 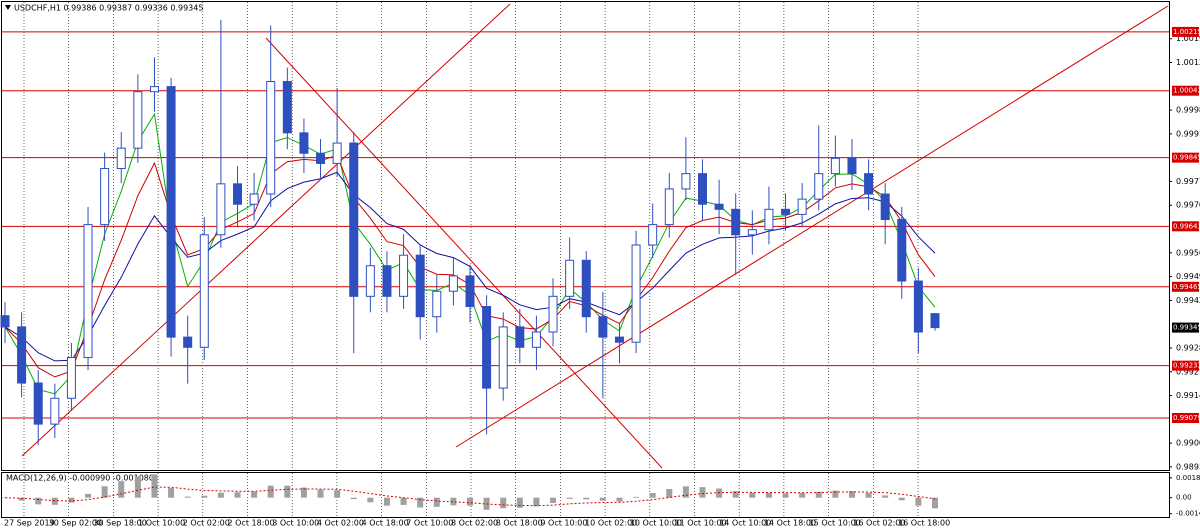 I want to click on y-tick-label: 0.99425, so click(x=1188, y=300).